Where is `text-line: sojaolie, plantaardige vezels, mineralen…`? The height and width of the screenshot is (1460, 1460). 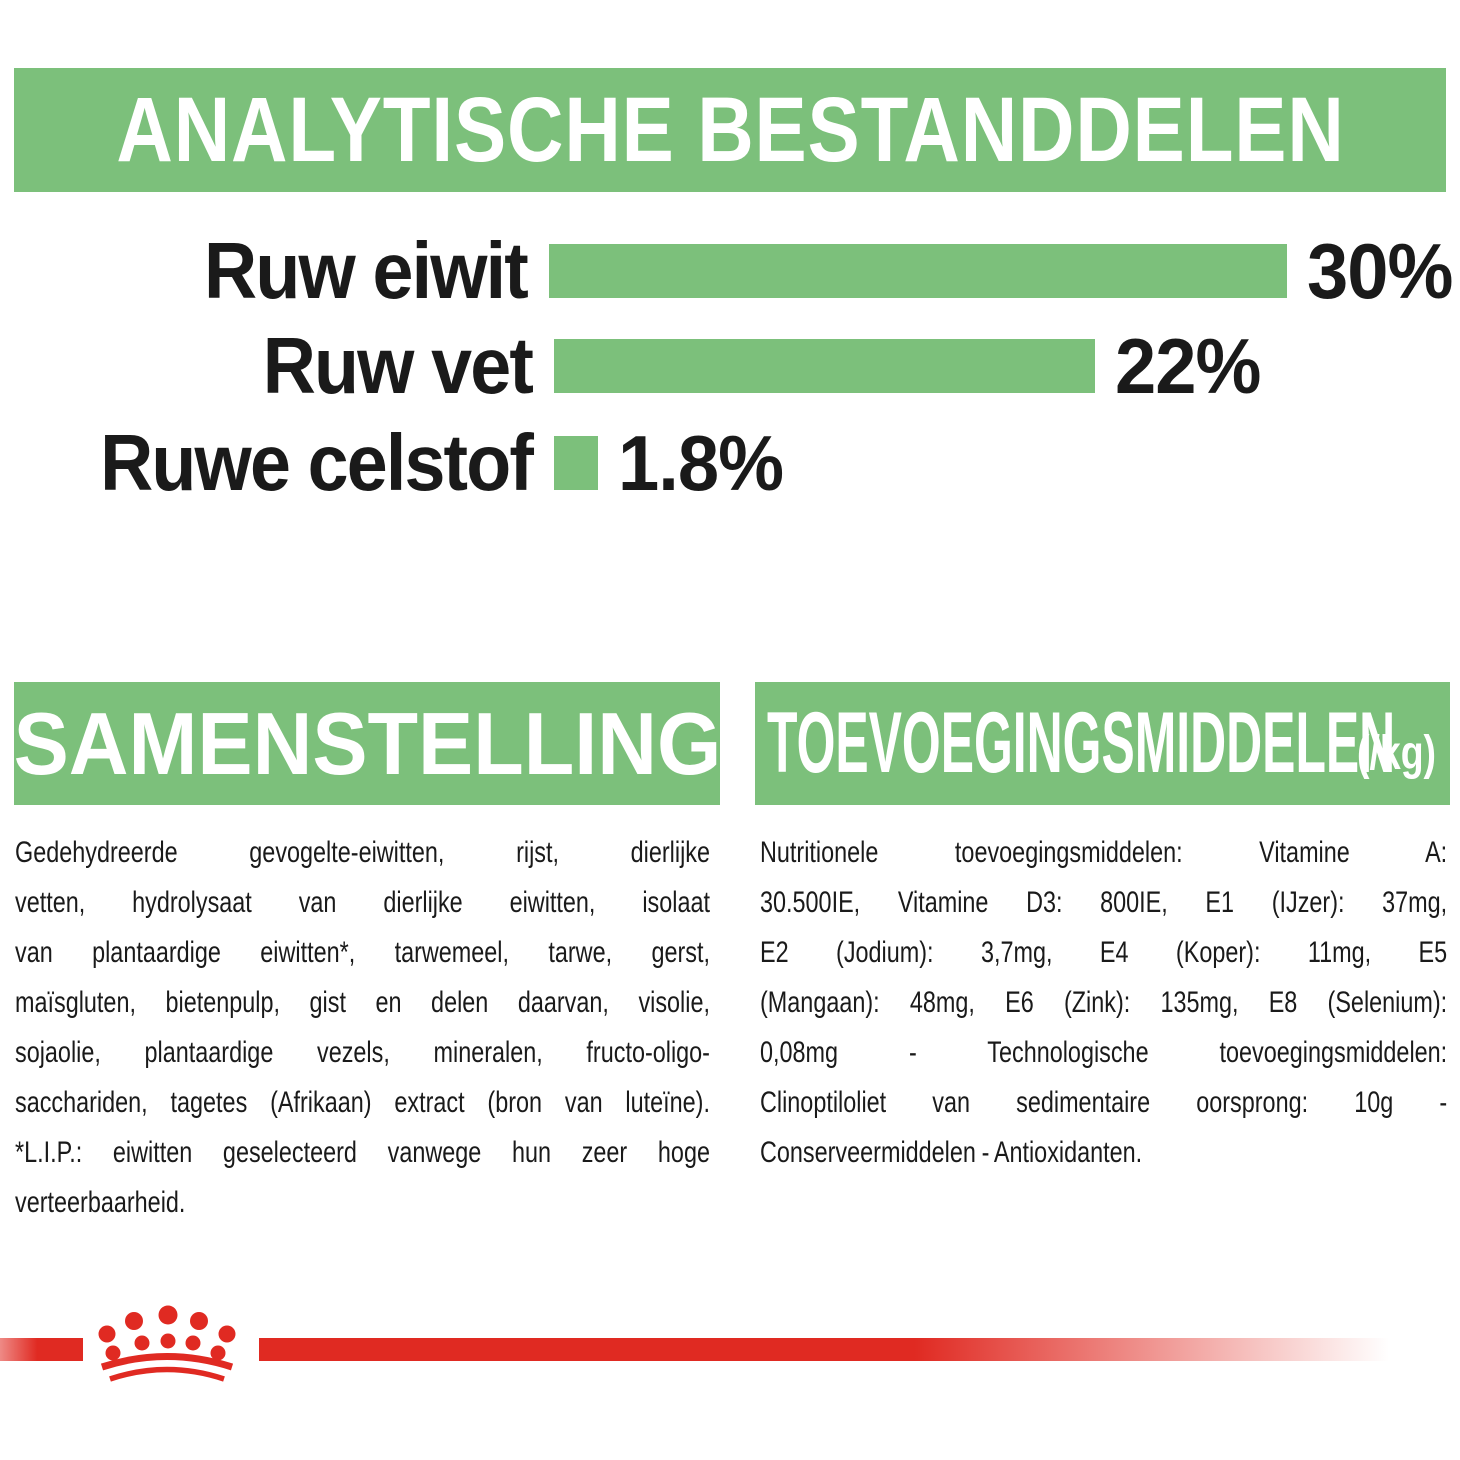 text-line: sojaolie, plantaardige vezels, mineralen… is located at coordinates (362, 1052).